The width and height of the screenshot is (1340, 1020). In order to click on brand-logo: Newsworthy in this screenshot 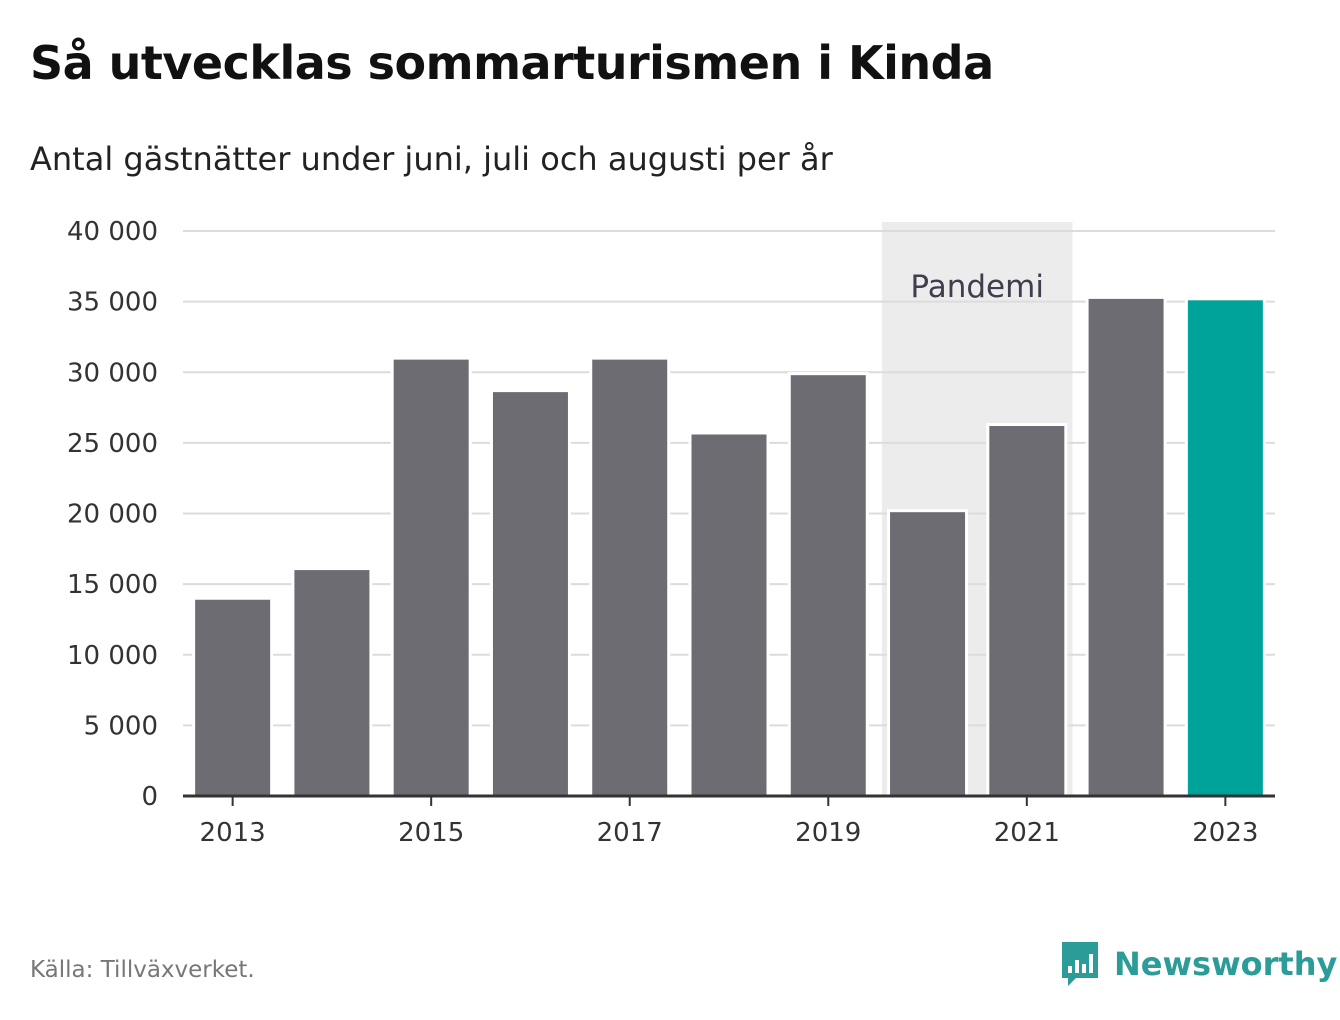, I will do `click(1198, 964)`.